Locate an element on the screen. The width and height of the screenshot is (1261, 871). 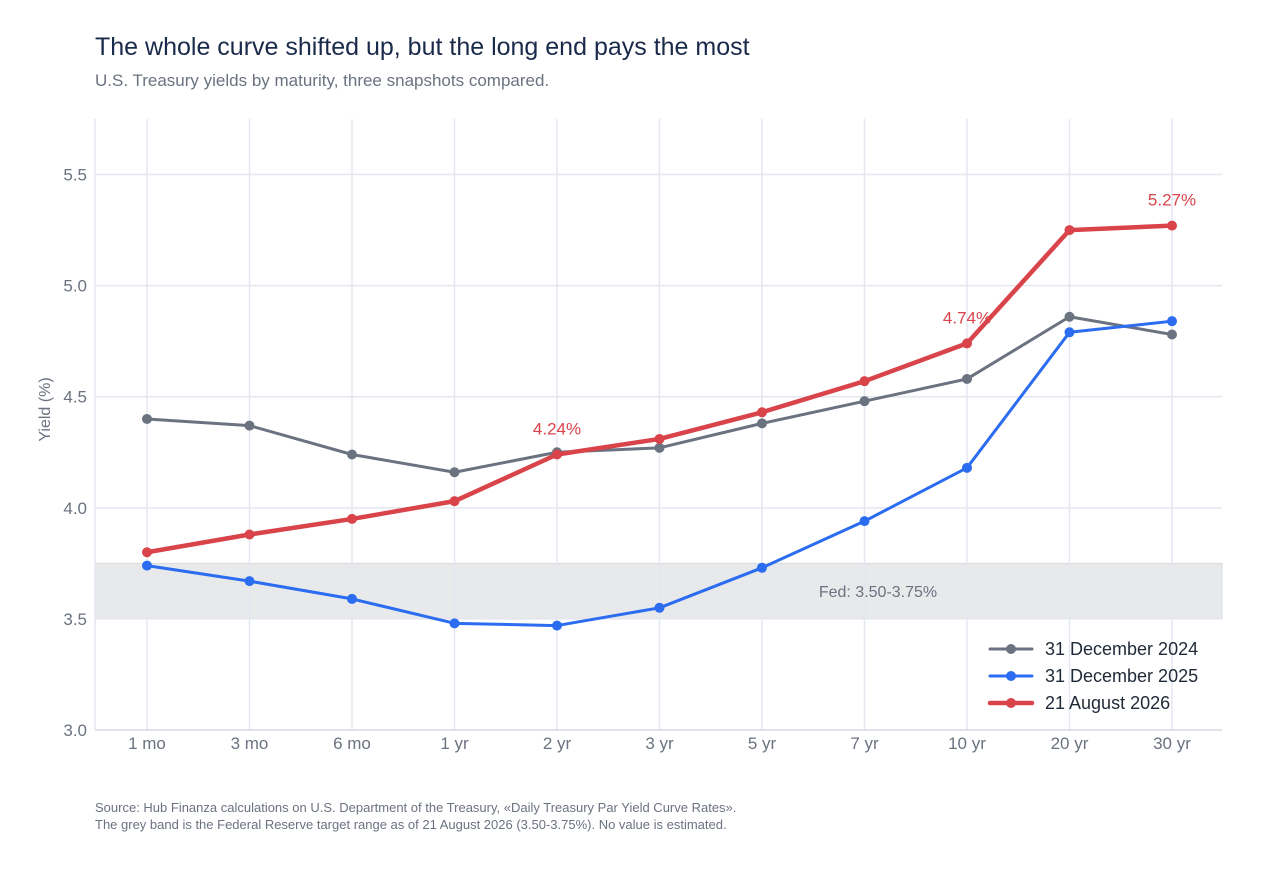
x-tick-label: 1 mo is located at coordinates (147, 743).